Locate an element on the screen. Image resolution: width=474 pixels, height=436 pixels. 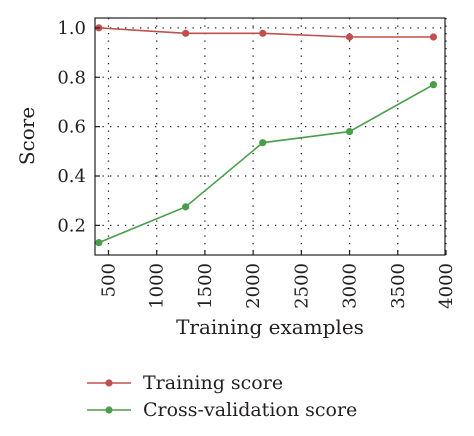
x-tick-label: 1000 is located at coordinates (157, 286).